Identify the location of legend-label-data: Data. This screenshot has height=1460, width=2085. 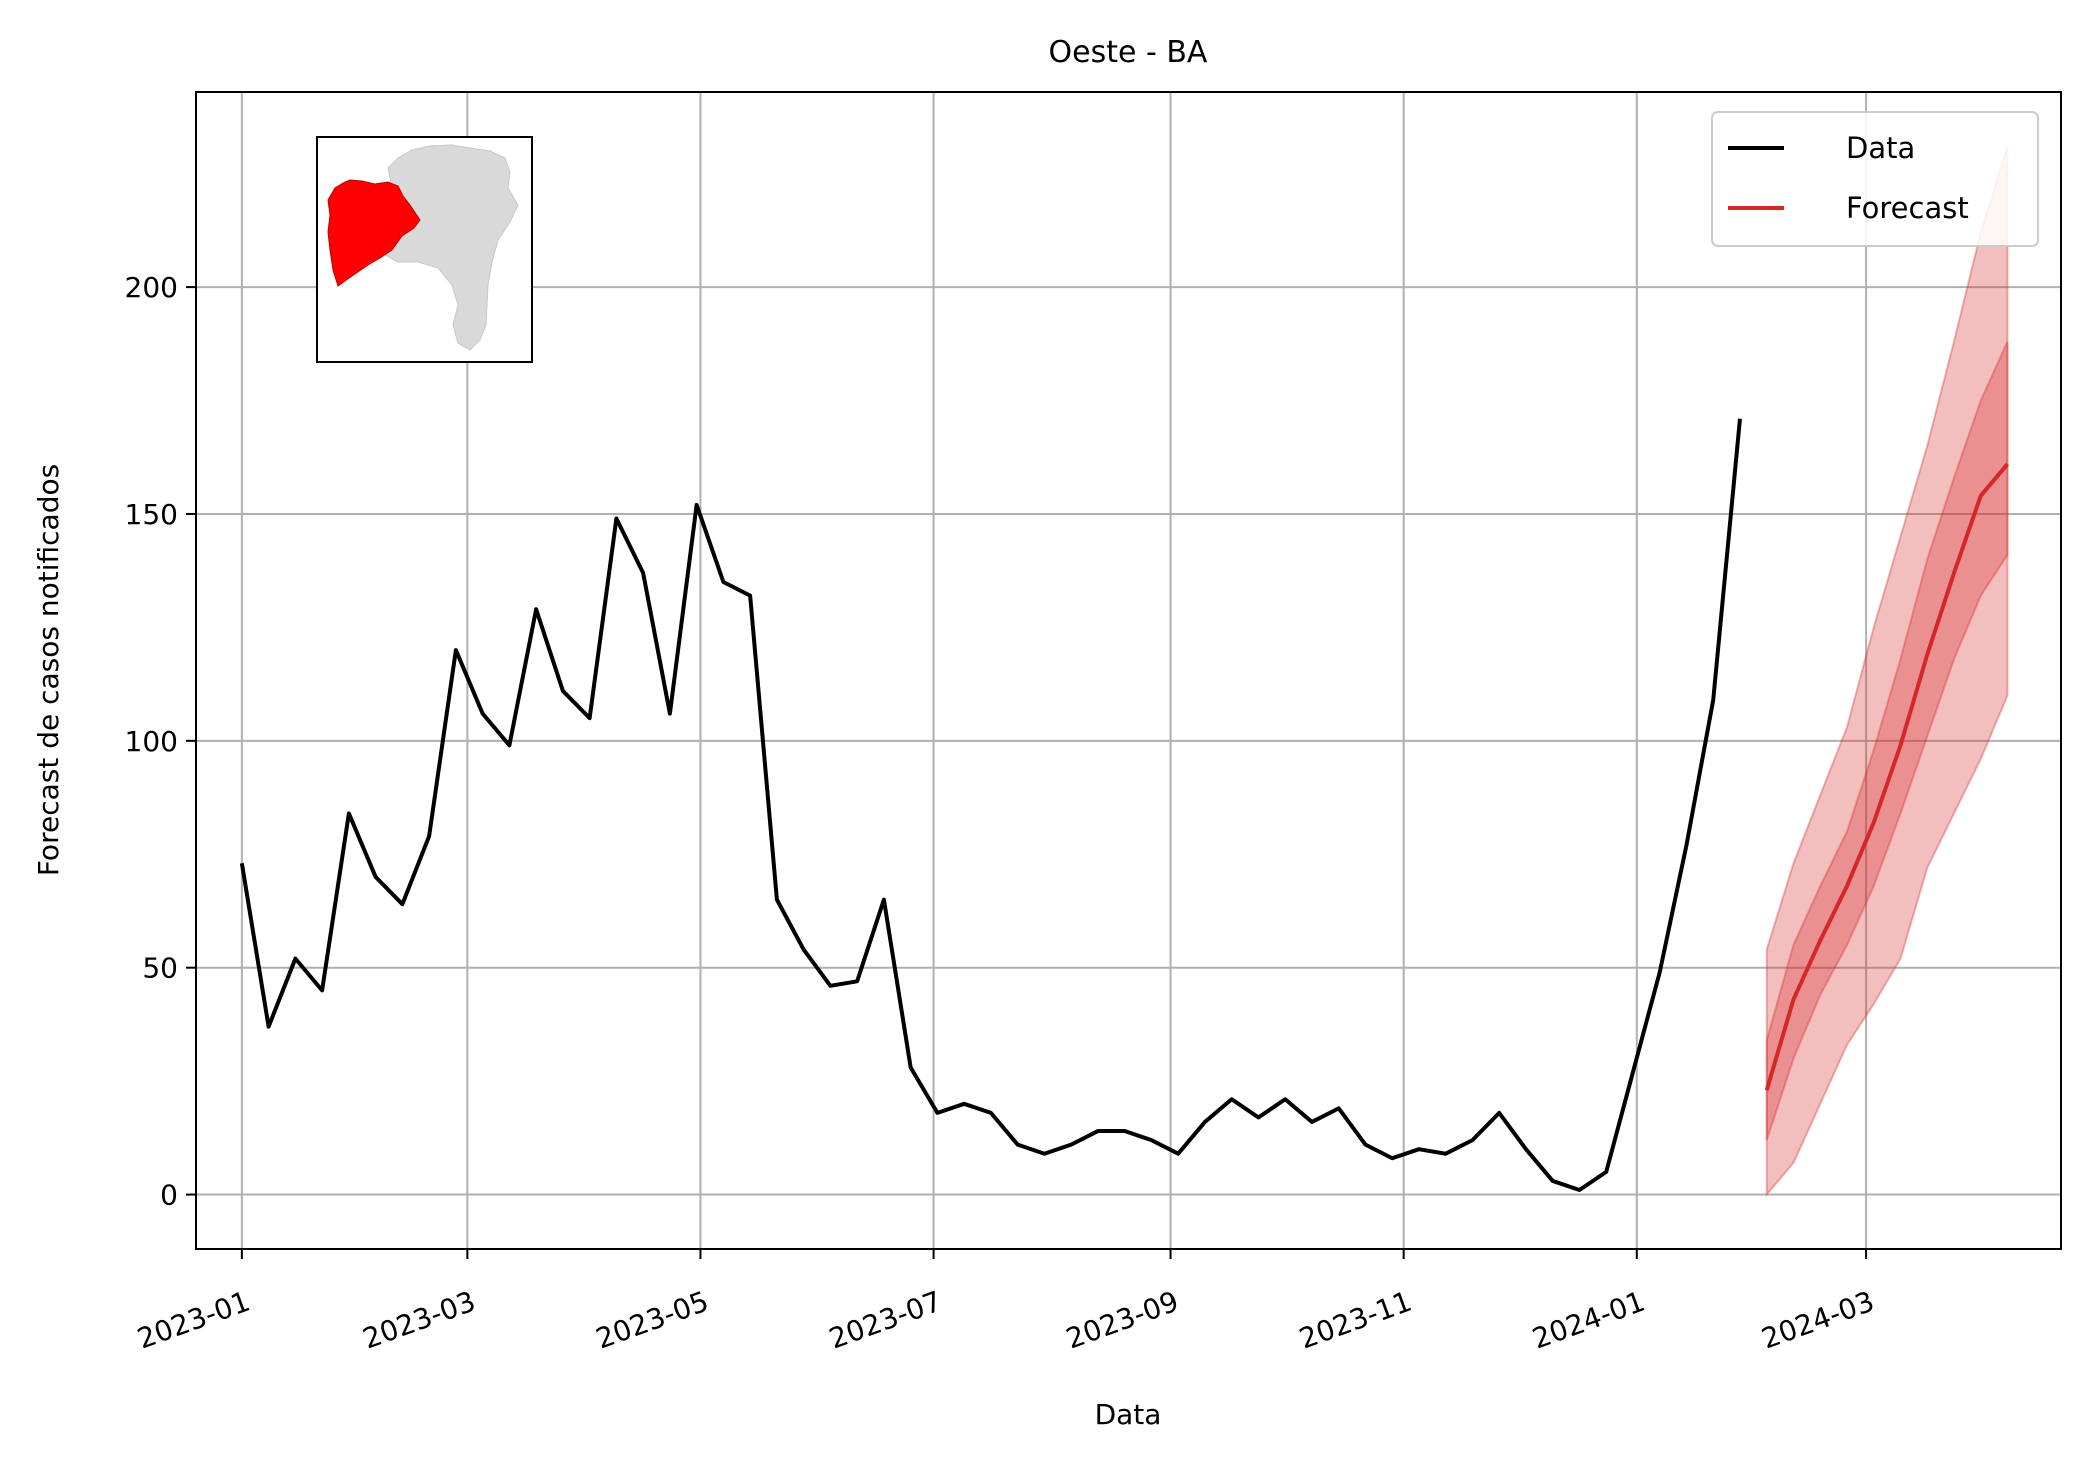
(1880, 148).